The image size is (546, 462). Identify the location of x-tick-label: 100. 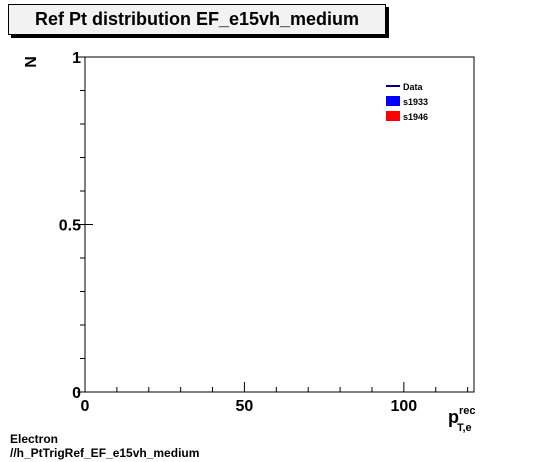
(404, 406).